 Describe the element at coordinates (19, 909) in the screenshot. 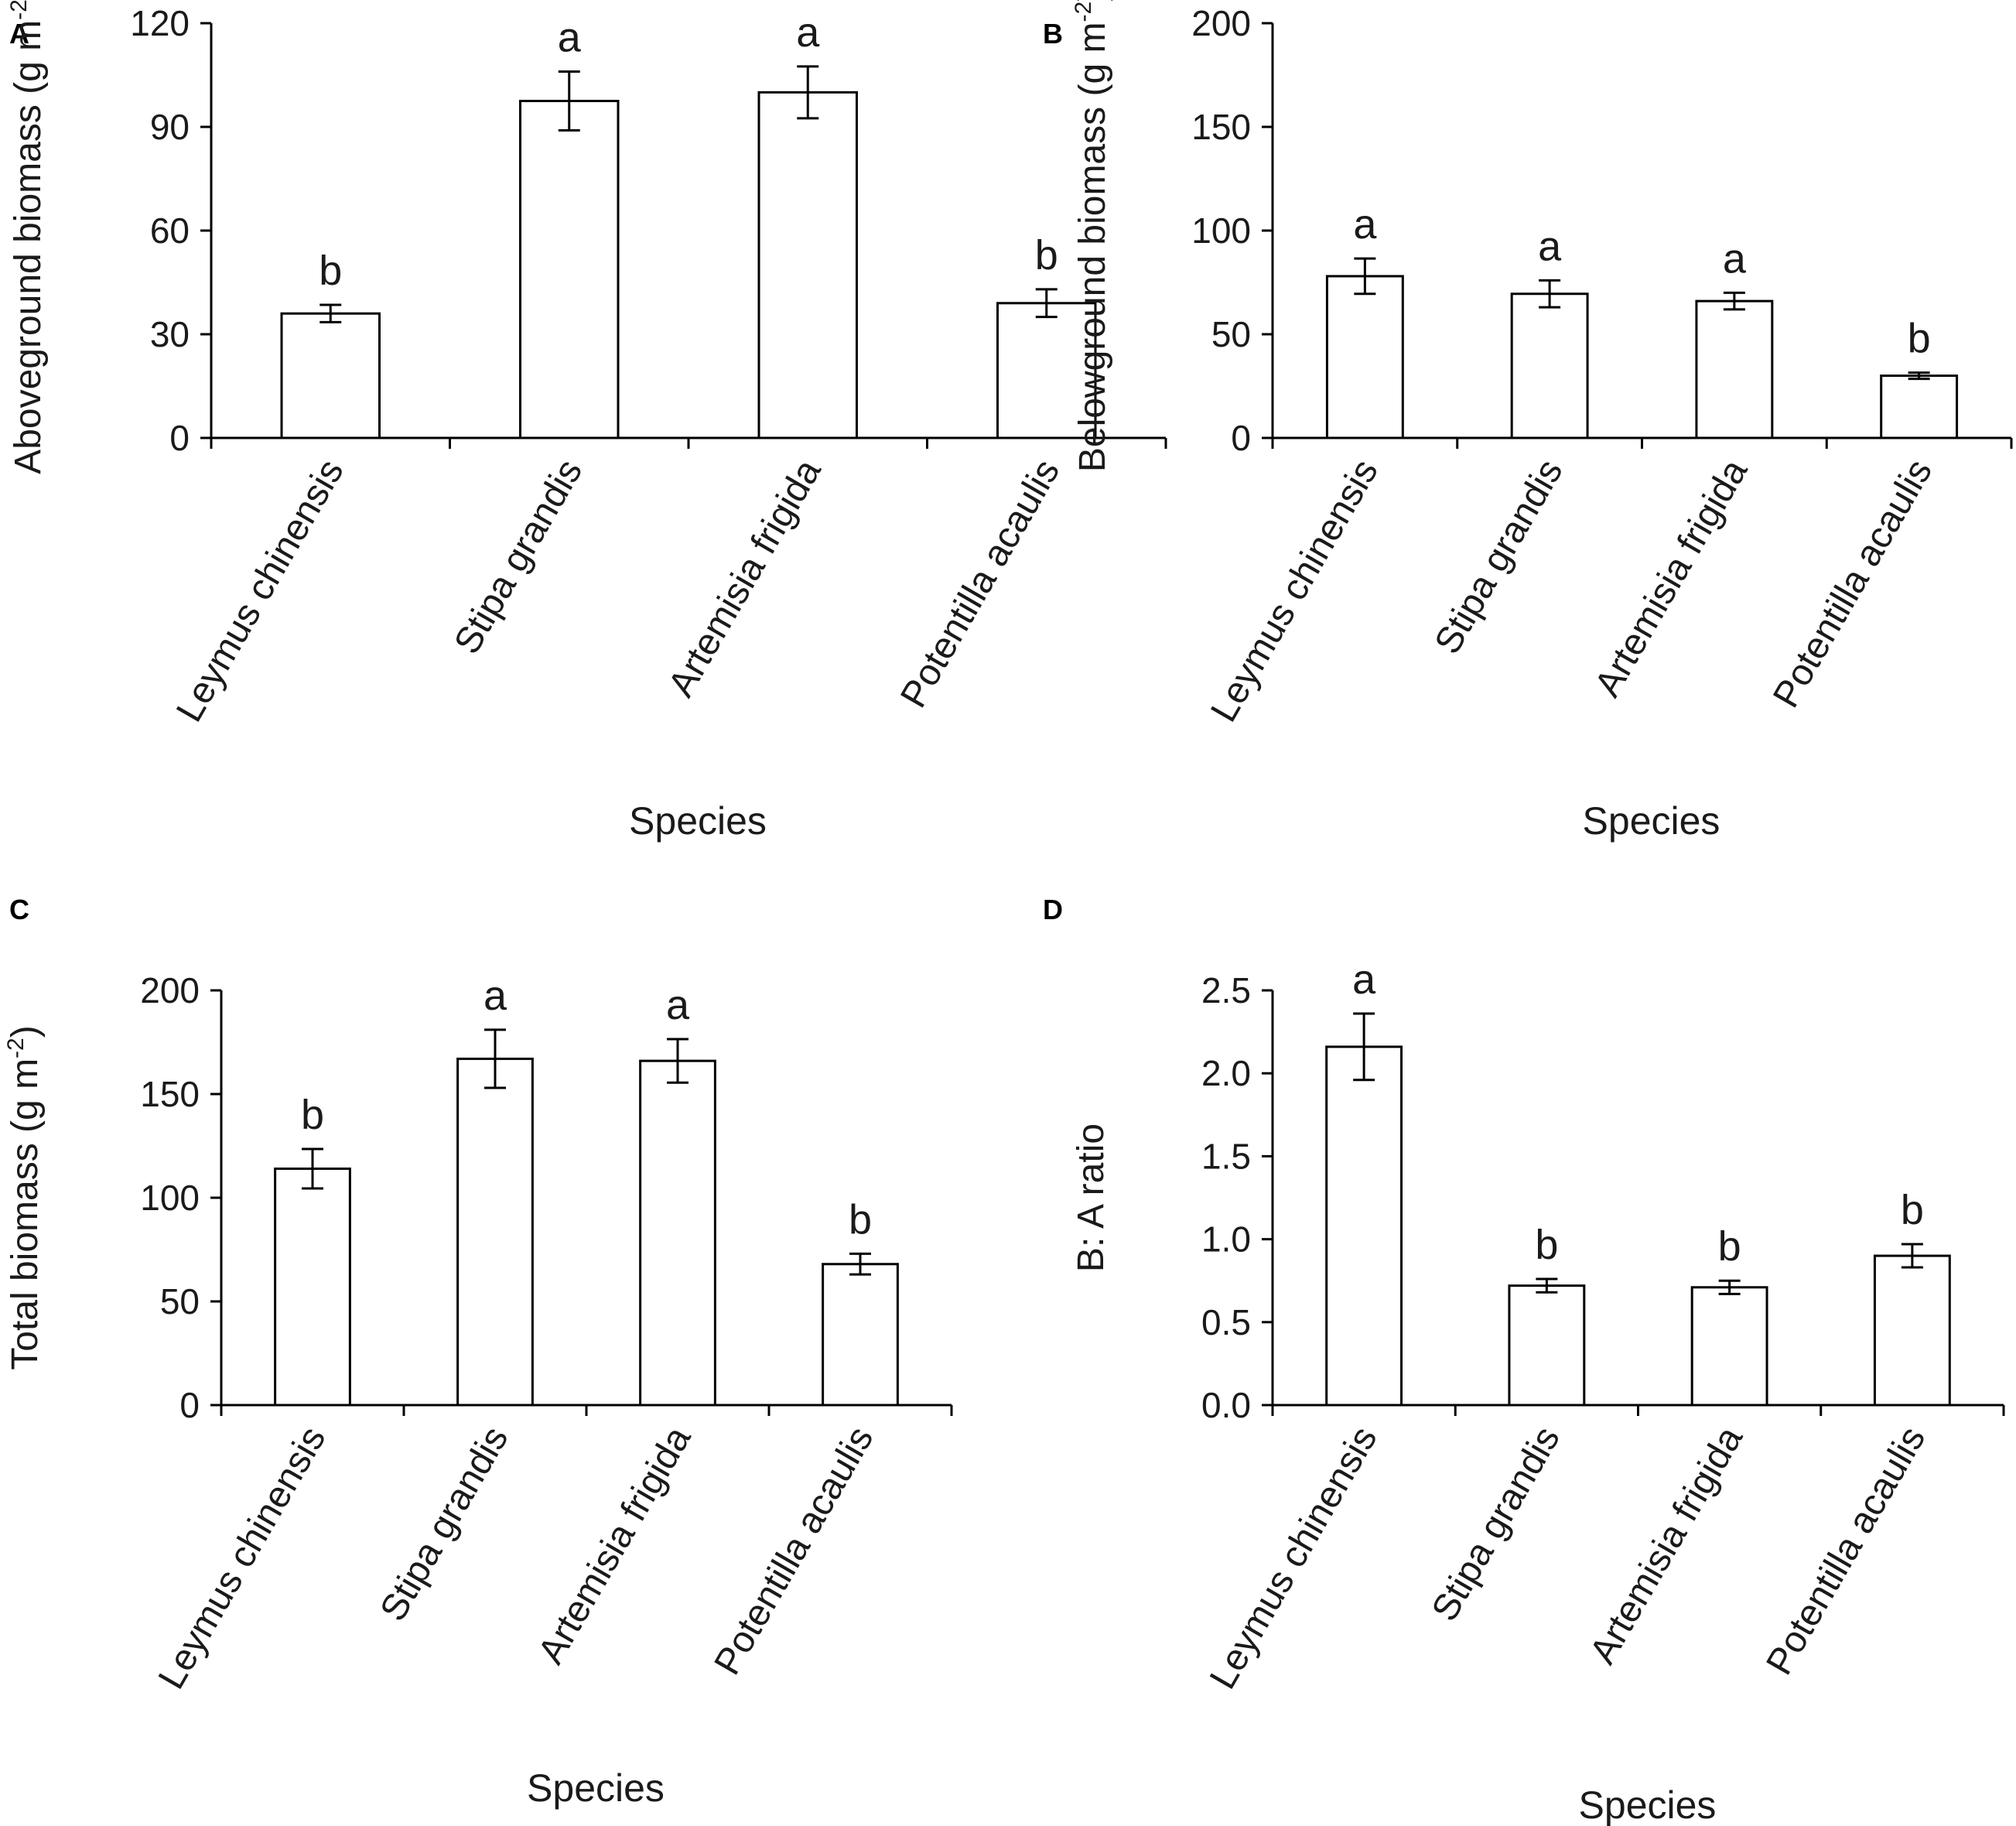

I see `panel-letter: C` at that location.